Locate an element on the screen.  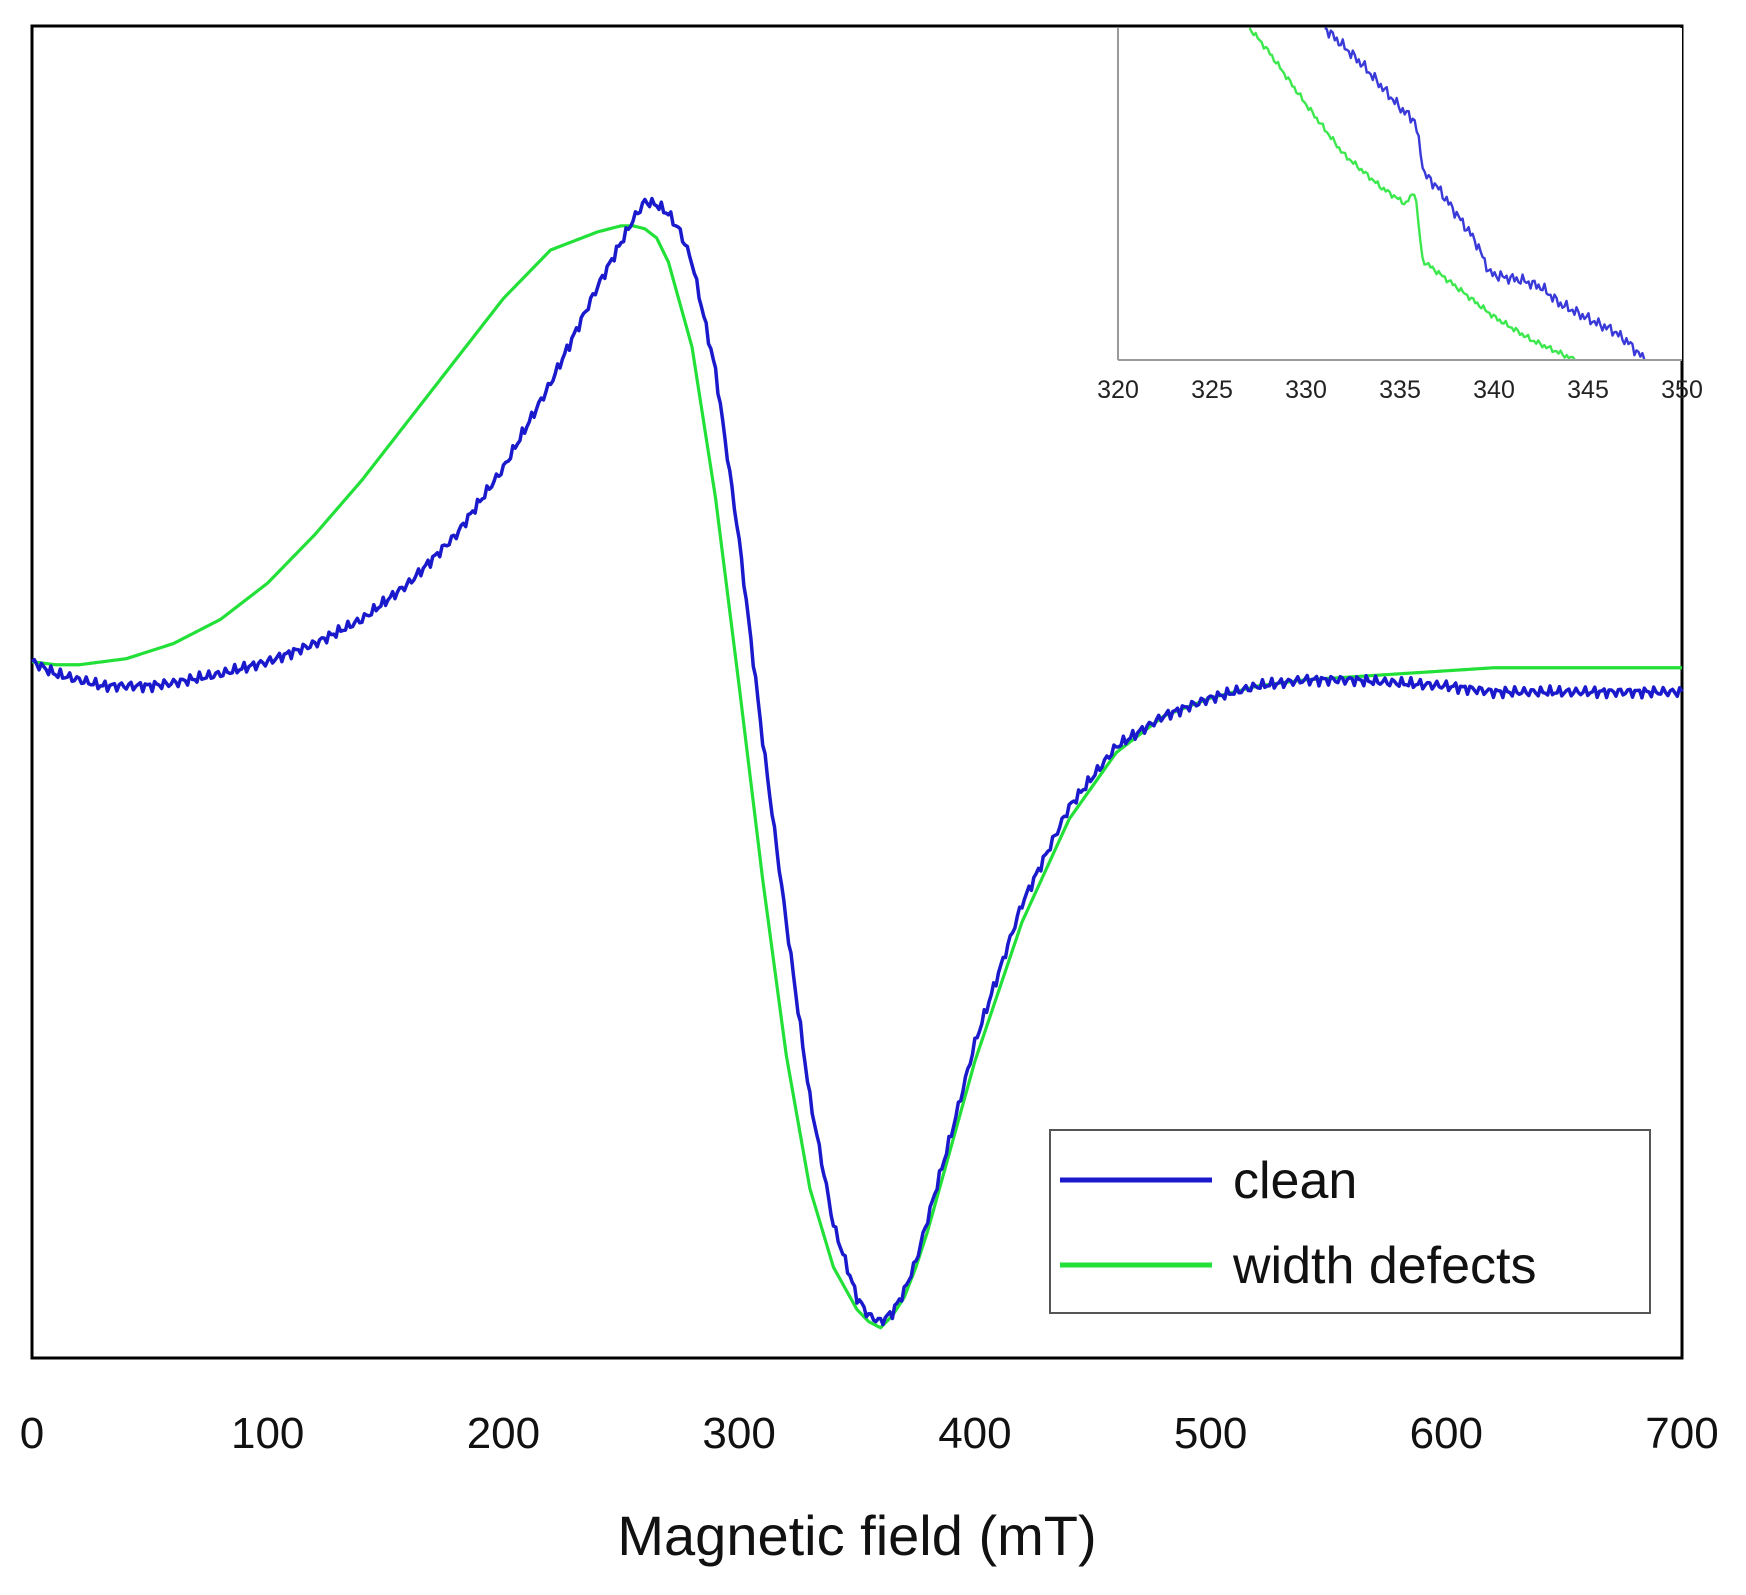
inset-background is located at coordinates (1400, 194).